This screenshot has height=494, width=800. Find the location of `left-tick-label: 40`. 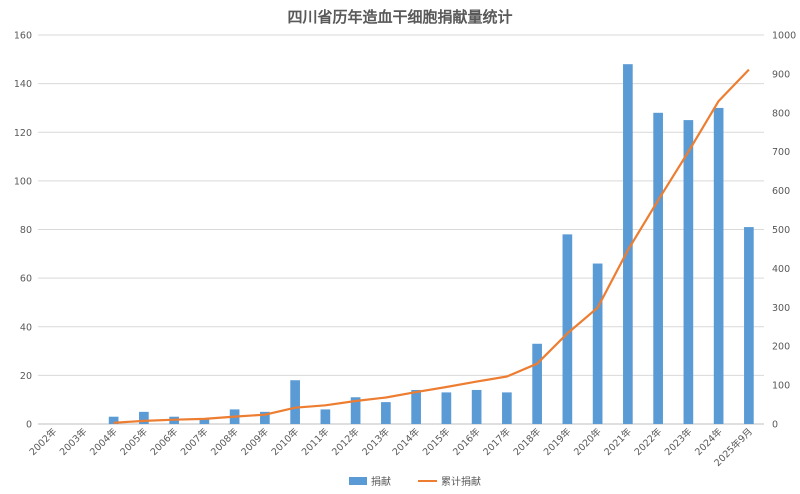

left-tick-label: 40 is located at coordinates (26, 327).